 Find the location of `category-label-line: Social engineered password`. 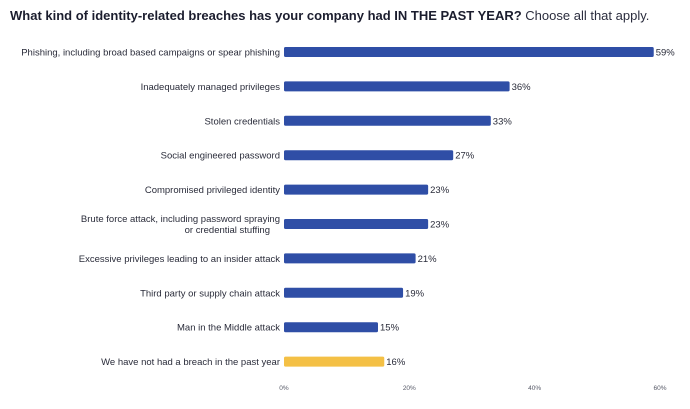

category-label-line: Social engineered password is located at coordinates (220, 156).